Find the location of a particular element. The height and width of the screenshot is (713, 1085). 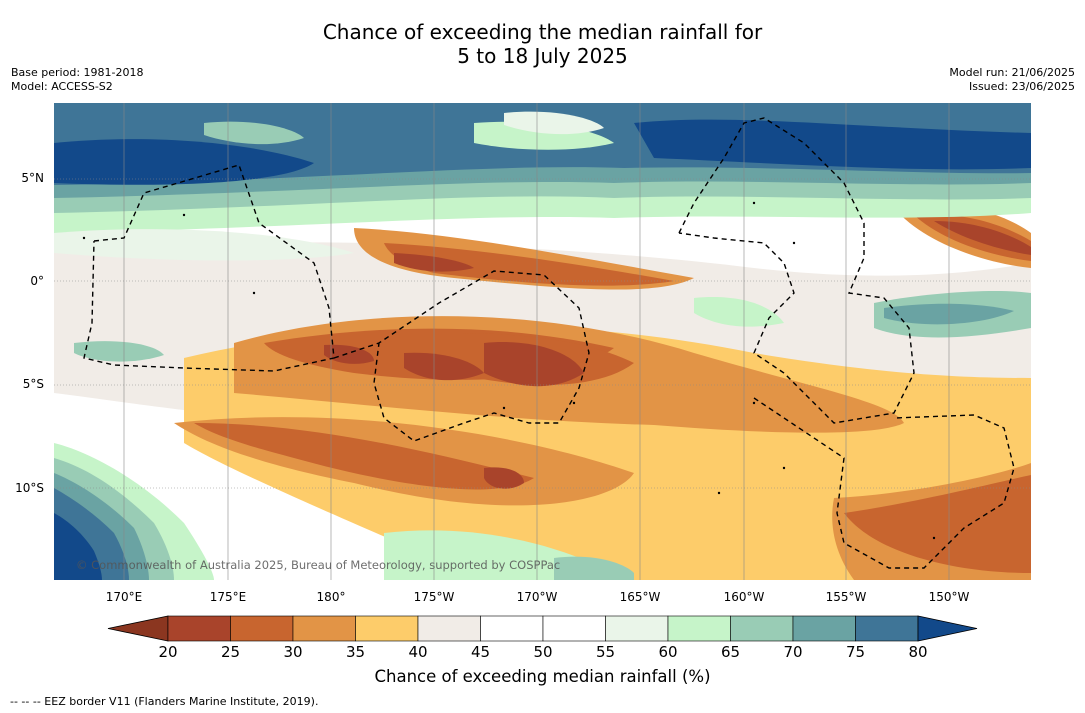

issued-date: Issued: 23/06/2025 is located at coordinates (1021, 86).